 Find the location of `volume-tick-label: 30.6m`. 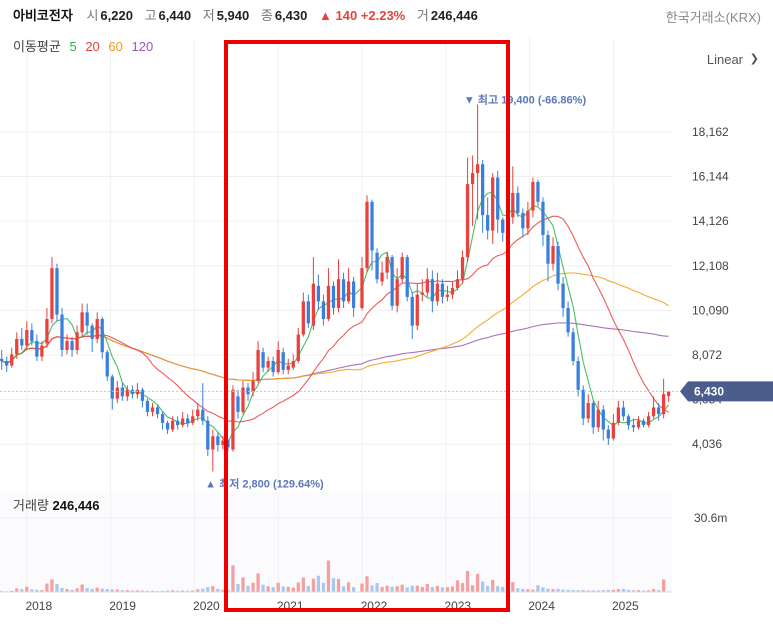

volume-tick-label: 30.6m is located at coordinates (710, 518).